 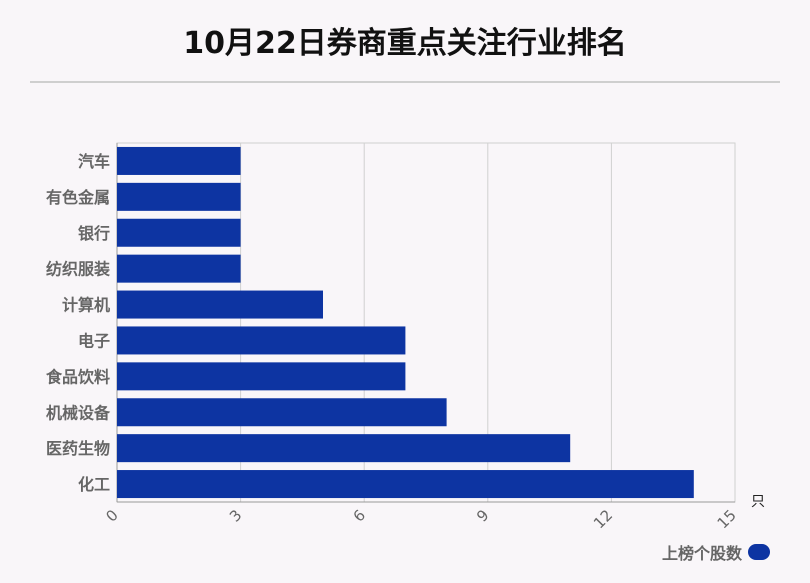 What do you see at coordinates (482, 515) in the screenshot?
I see `x-tick-label: 9` at bounding box center [482, 515].